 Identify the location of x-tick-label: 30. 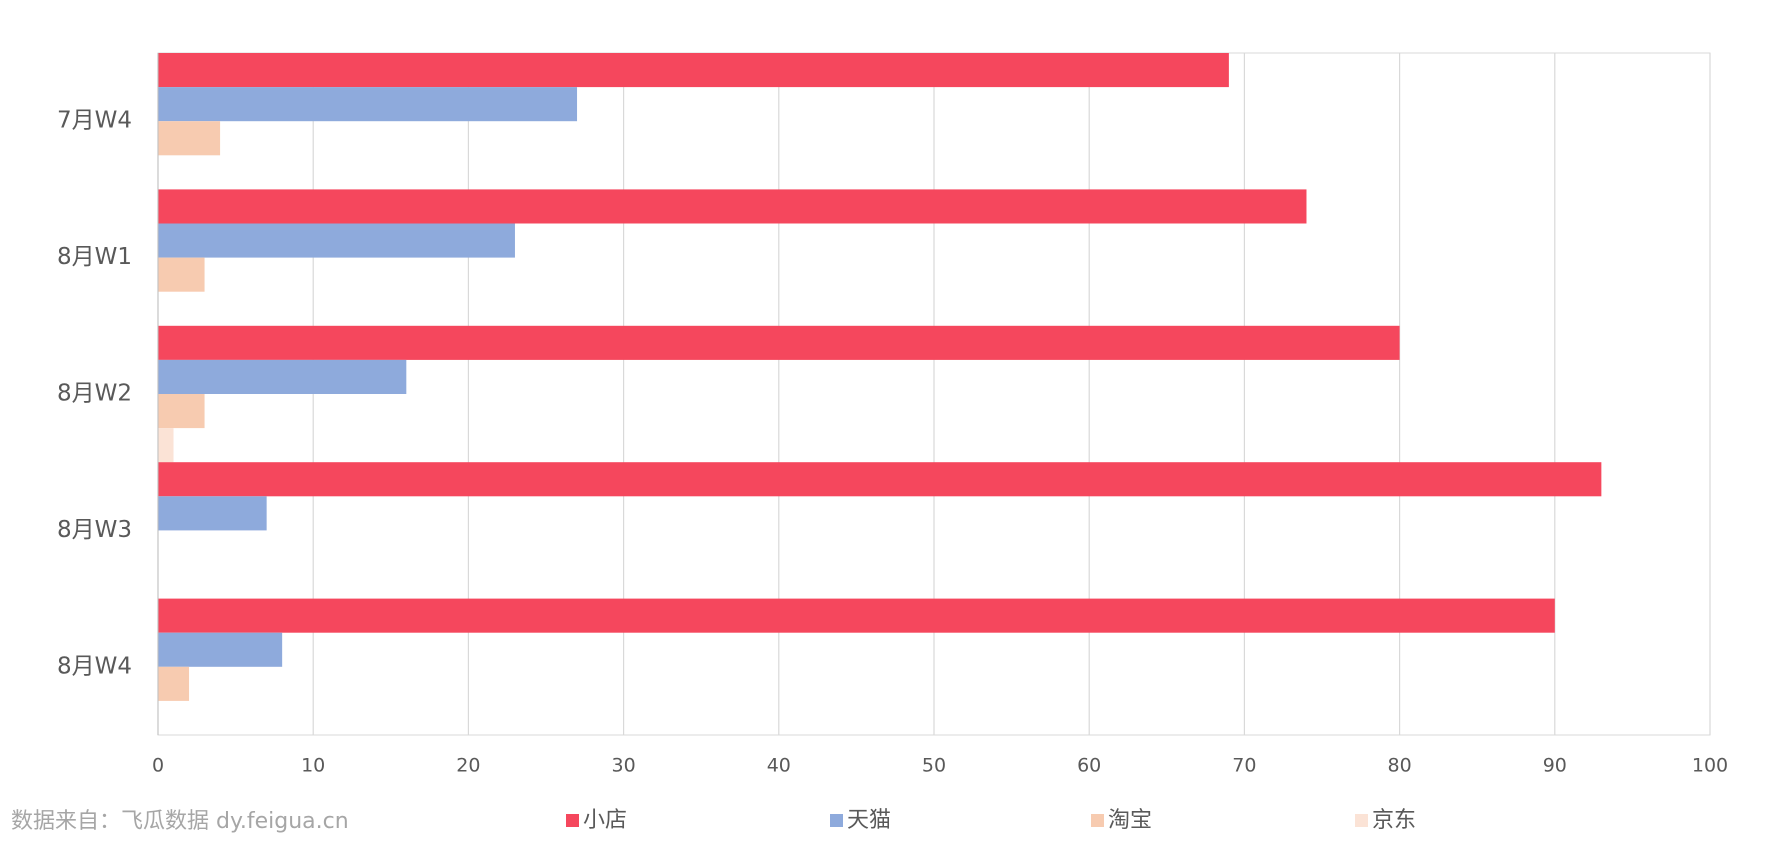
(624, 766).